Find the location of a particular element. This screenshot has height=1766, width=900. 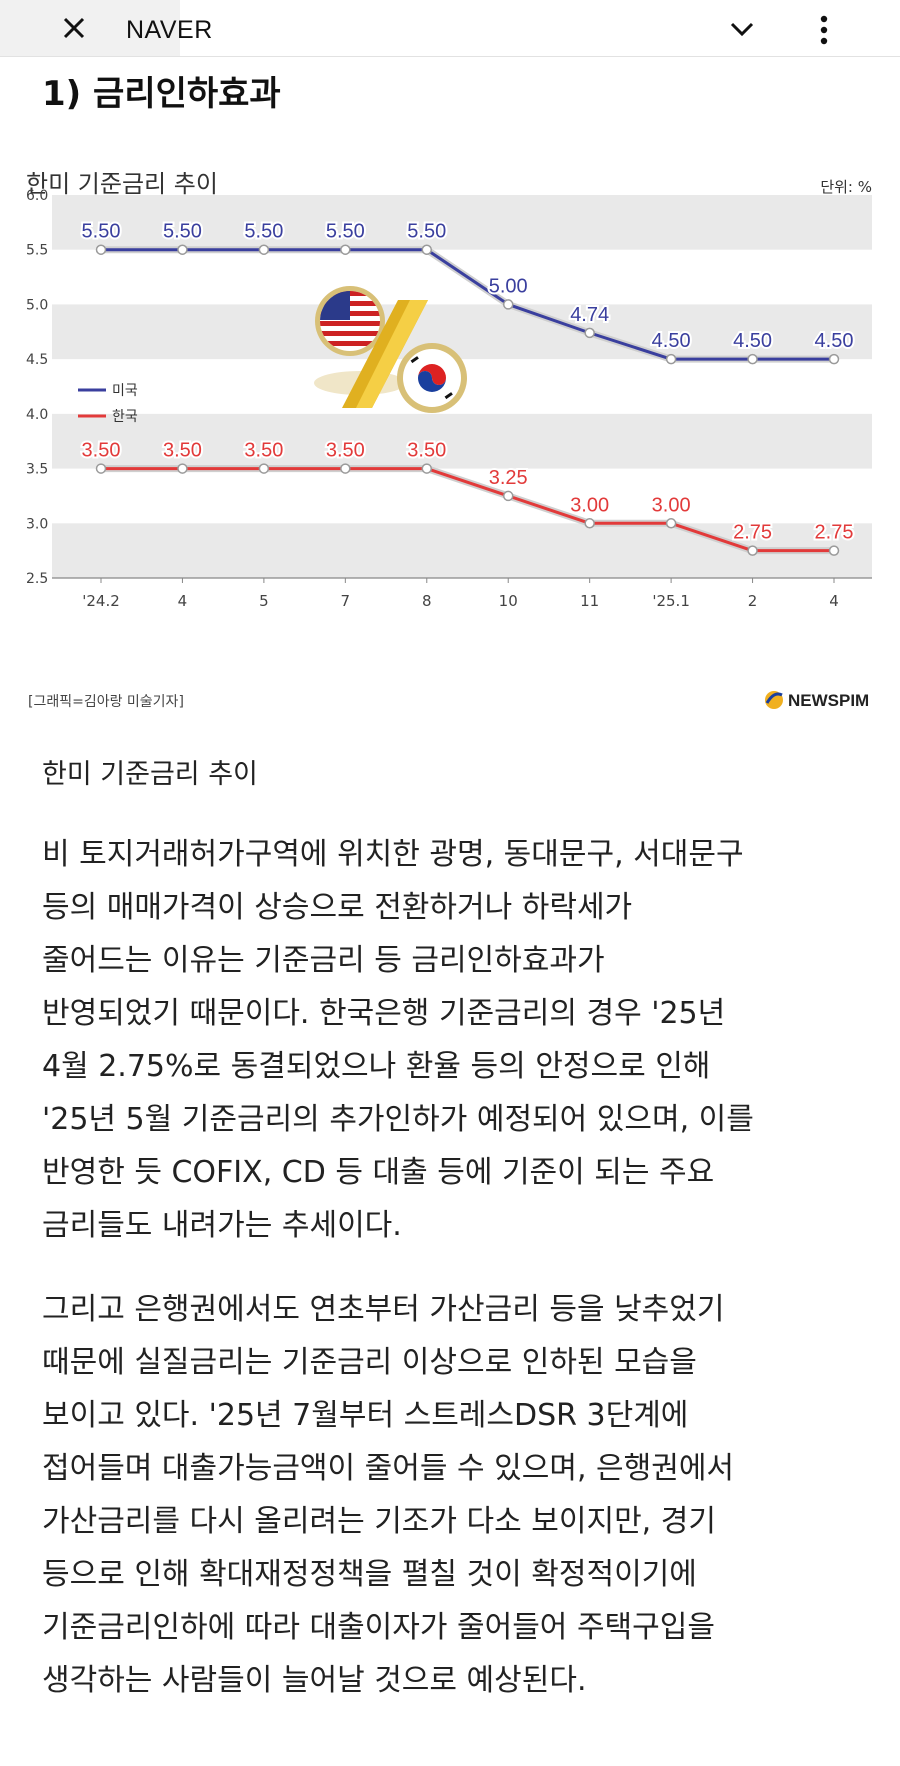

data-label: 3.25 is located at coordinates (508, 478).